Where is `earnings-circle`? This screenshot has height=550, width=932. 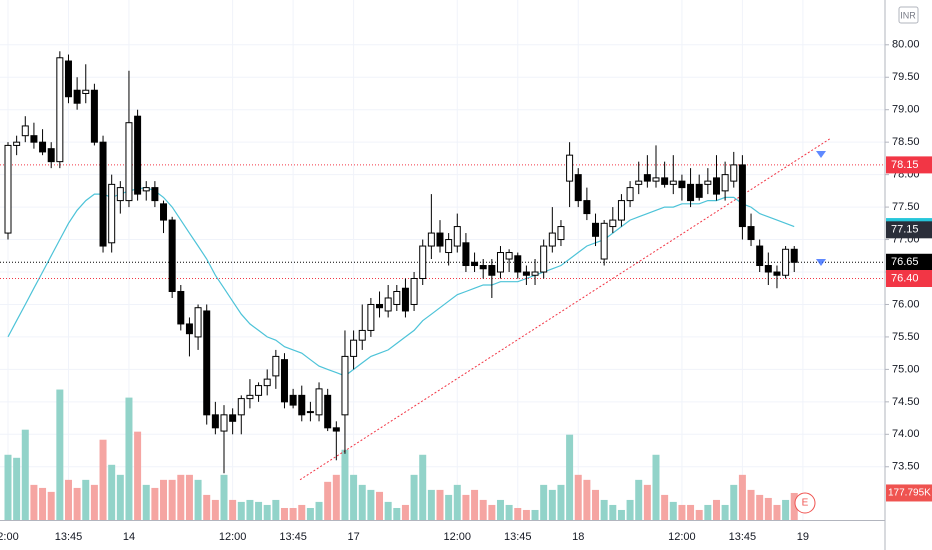
earnings-circle is located at coordinates (805, 503).